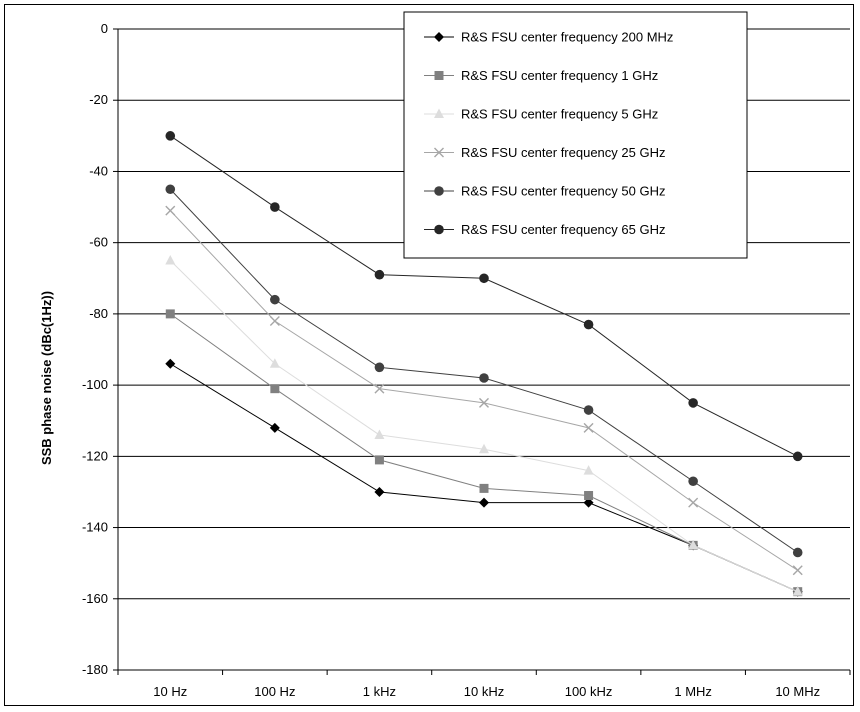 The width and height of the screenshot is (860, 712). Describe the element at coordinates (98, 242) in the screenshot. I see `y-tick-label: -60` at that location.